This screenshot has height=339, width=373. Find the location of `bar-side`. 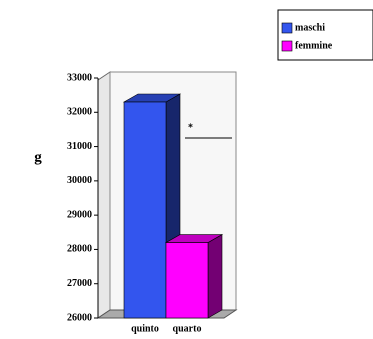

bar-side is located at coordinates (215, 276).